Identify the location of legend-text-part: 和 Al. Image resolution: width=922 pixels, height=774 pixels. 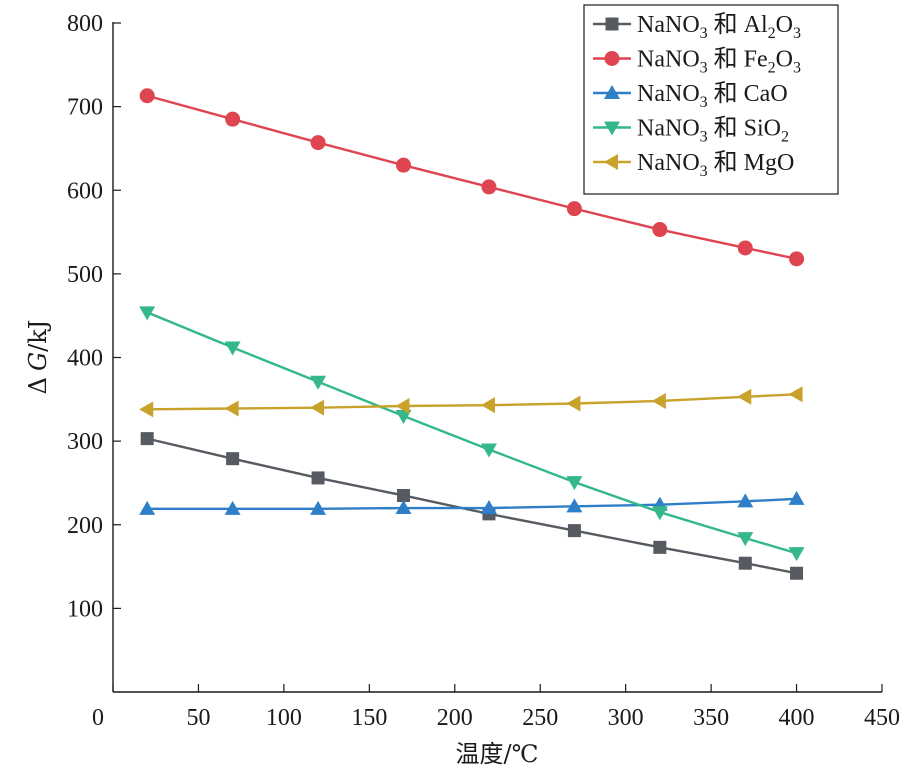
(738, 24).